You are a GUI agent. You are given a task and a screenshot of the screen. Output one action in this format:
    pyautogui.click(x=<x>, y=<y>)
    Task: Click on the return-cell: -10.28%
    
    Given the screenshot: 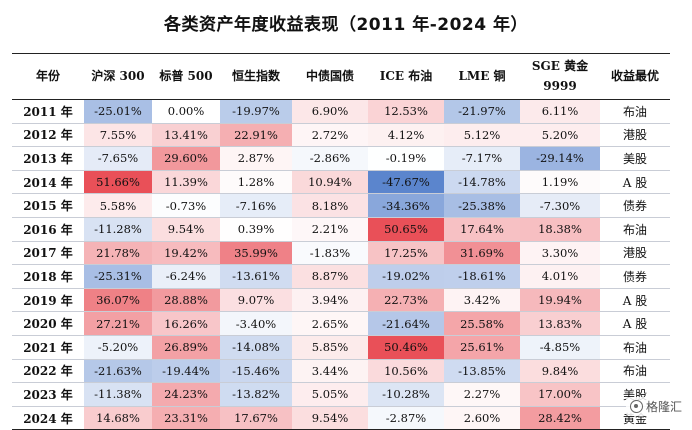 What is the action you would take?
    pyautogui.click(x=406, y=394)
    